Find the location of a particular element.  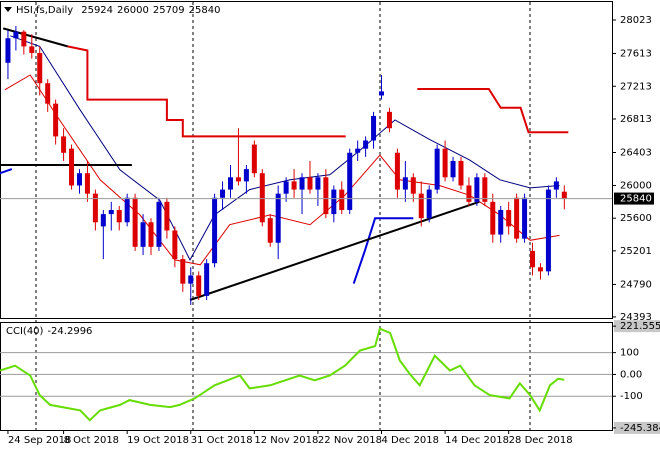

indicator-last: -24.2996 is located at coordinates (69, 331).